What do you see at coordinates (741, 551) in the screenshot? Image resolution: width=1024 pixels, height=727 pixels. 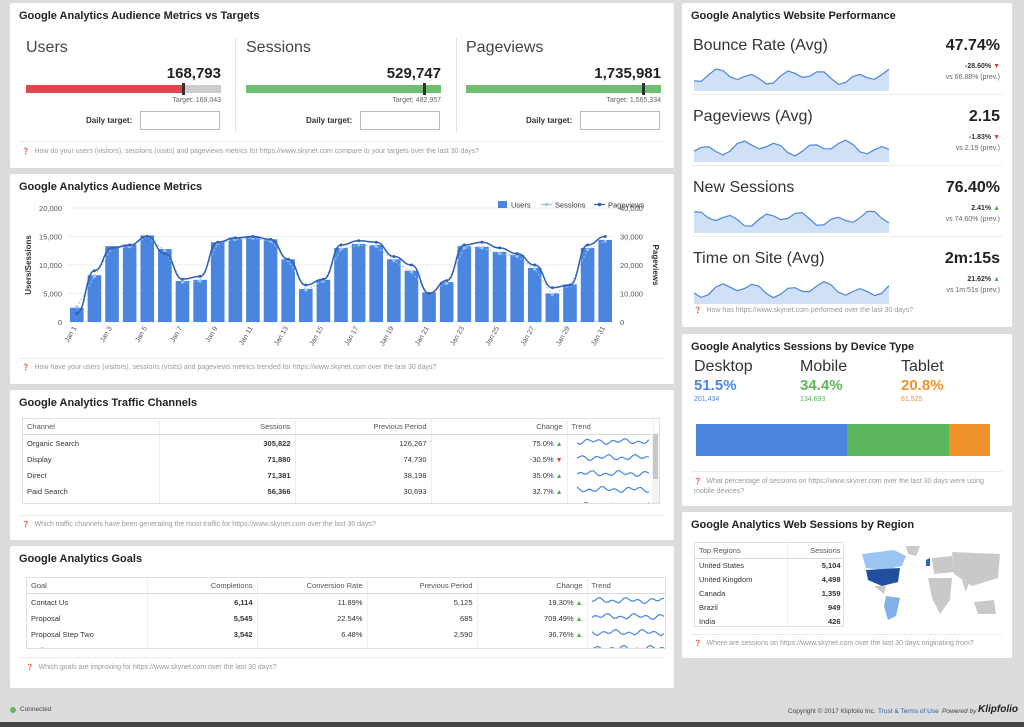 I see `column-header: Top Regions` at bounding box center [741, 551].